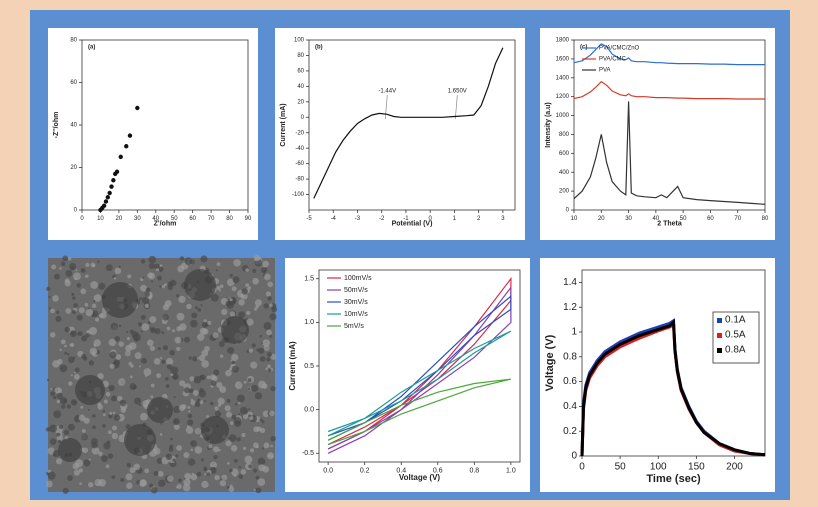 The image size is (818, 507). What do you see at coordinates (658, 467) in the screenshot?
I see `x-tick-label: 100` at bounding box center [658, 467].